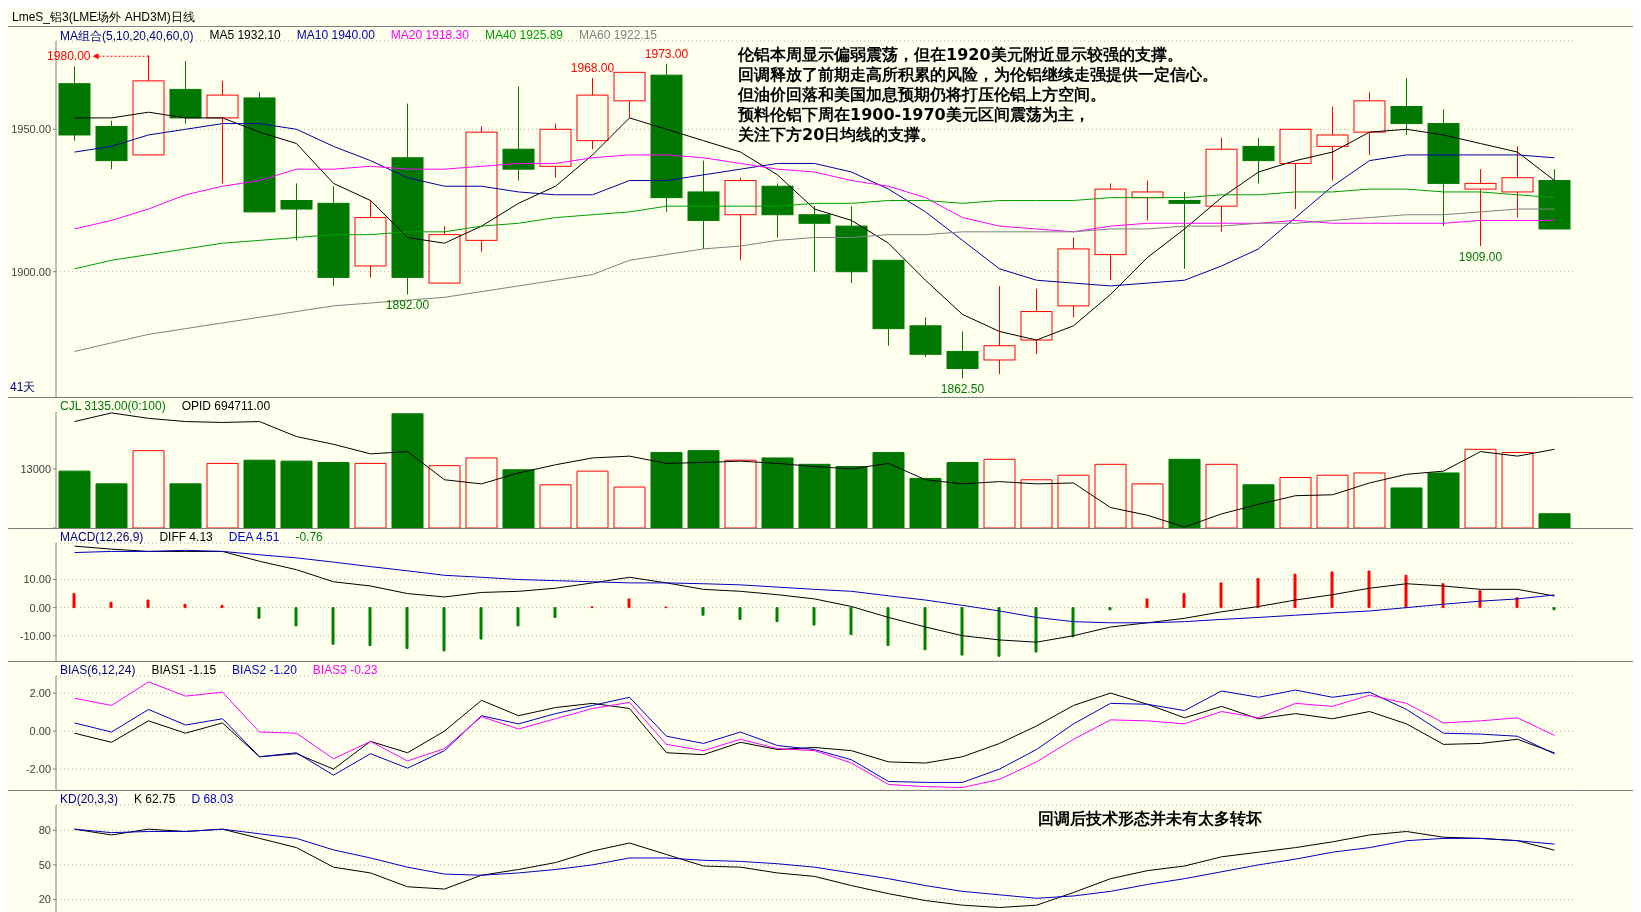 This screenshot has width=1641, height=912. What do you see at coordinates (155, 799) in the screenshot?
I see `text: K 62.75` at bounding box center [155, 799].